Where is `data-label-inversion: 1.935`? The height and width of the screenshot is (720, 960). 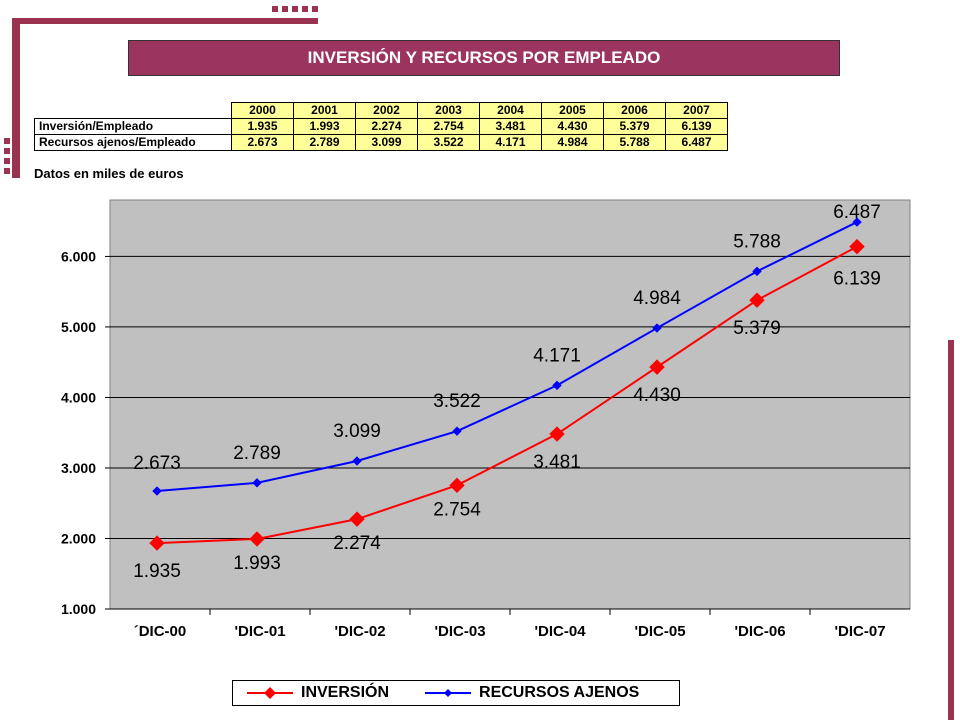 data-label-inversion: 1.935 is located at coordinates (157, 571).